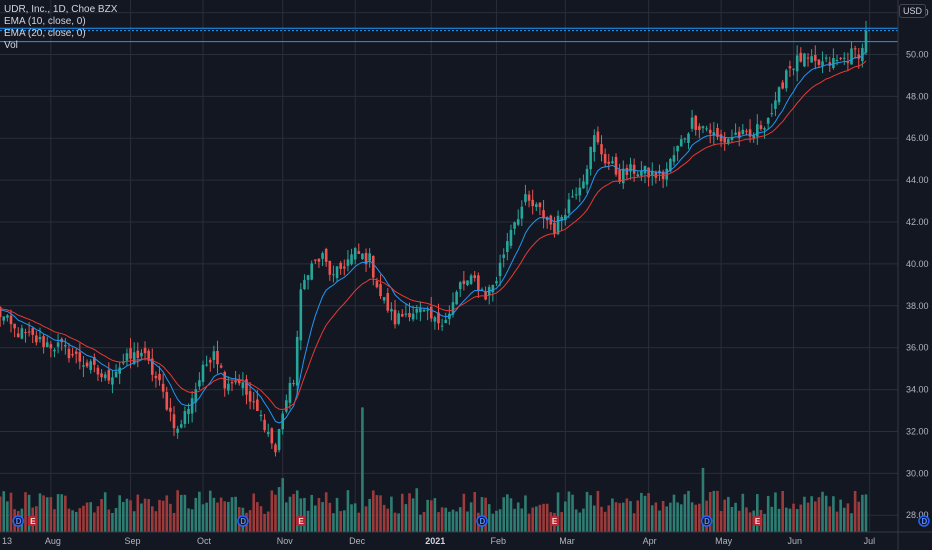  Describe the element at coordinates (11, 45) in the screenshot. I see `legend-vol: Vol` at that location.